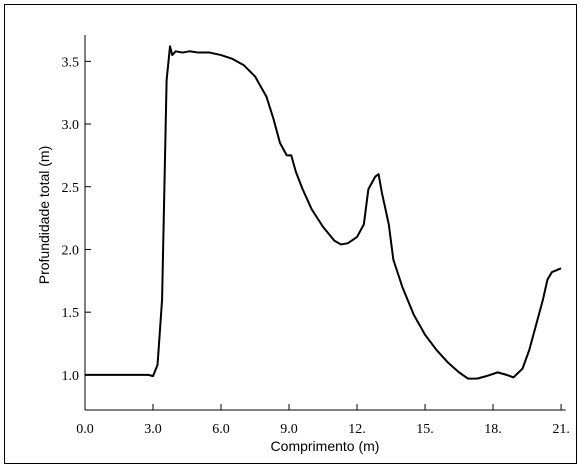 This screenshot has width=581, height=468. I want to click on x-tick-label: 9.0, so click(289, 429).